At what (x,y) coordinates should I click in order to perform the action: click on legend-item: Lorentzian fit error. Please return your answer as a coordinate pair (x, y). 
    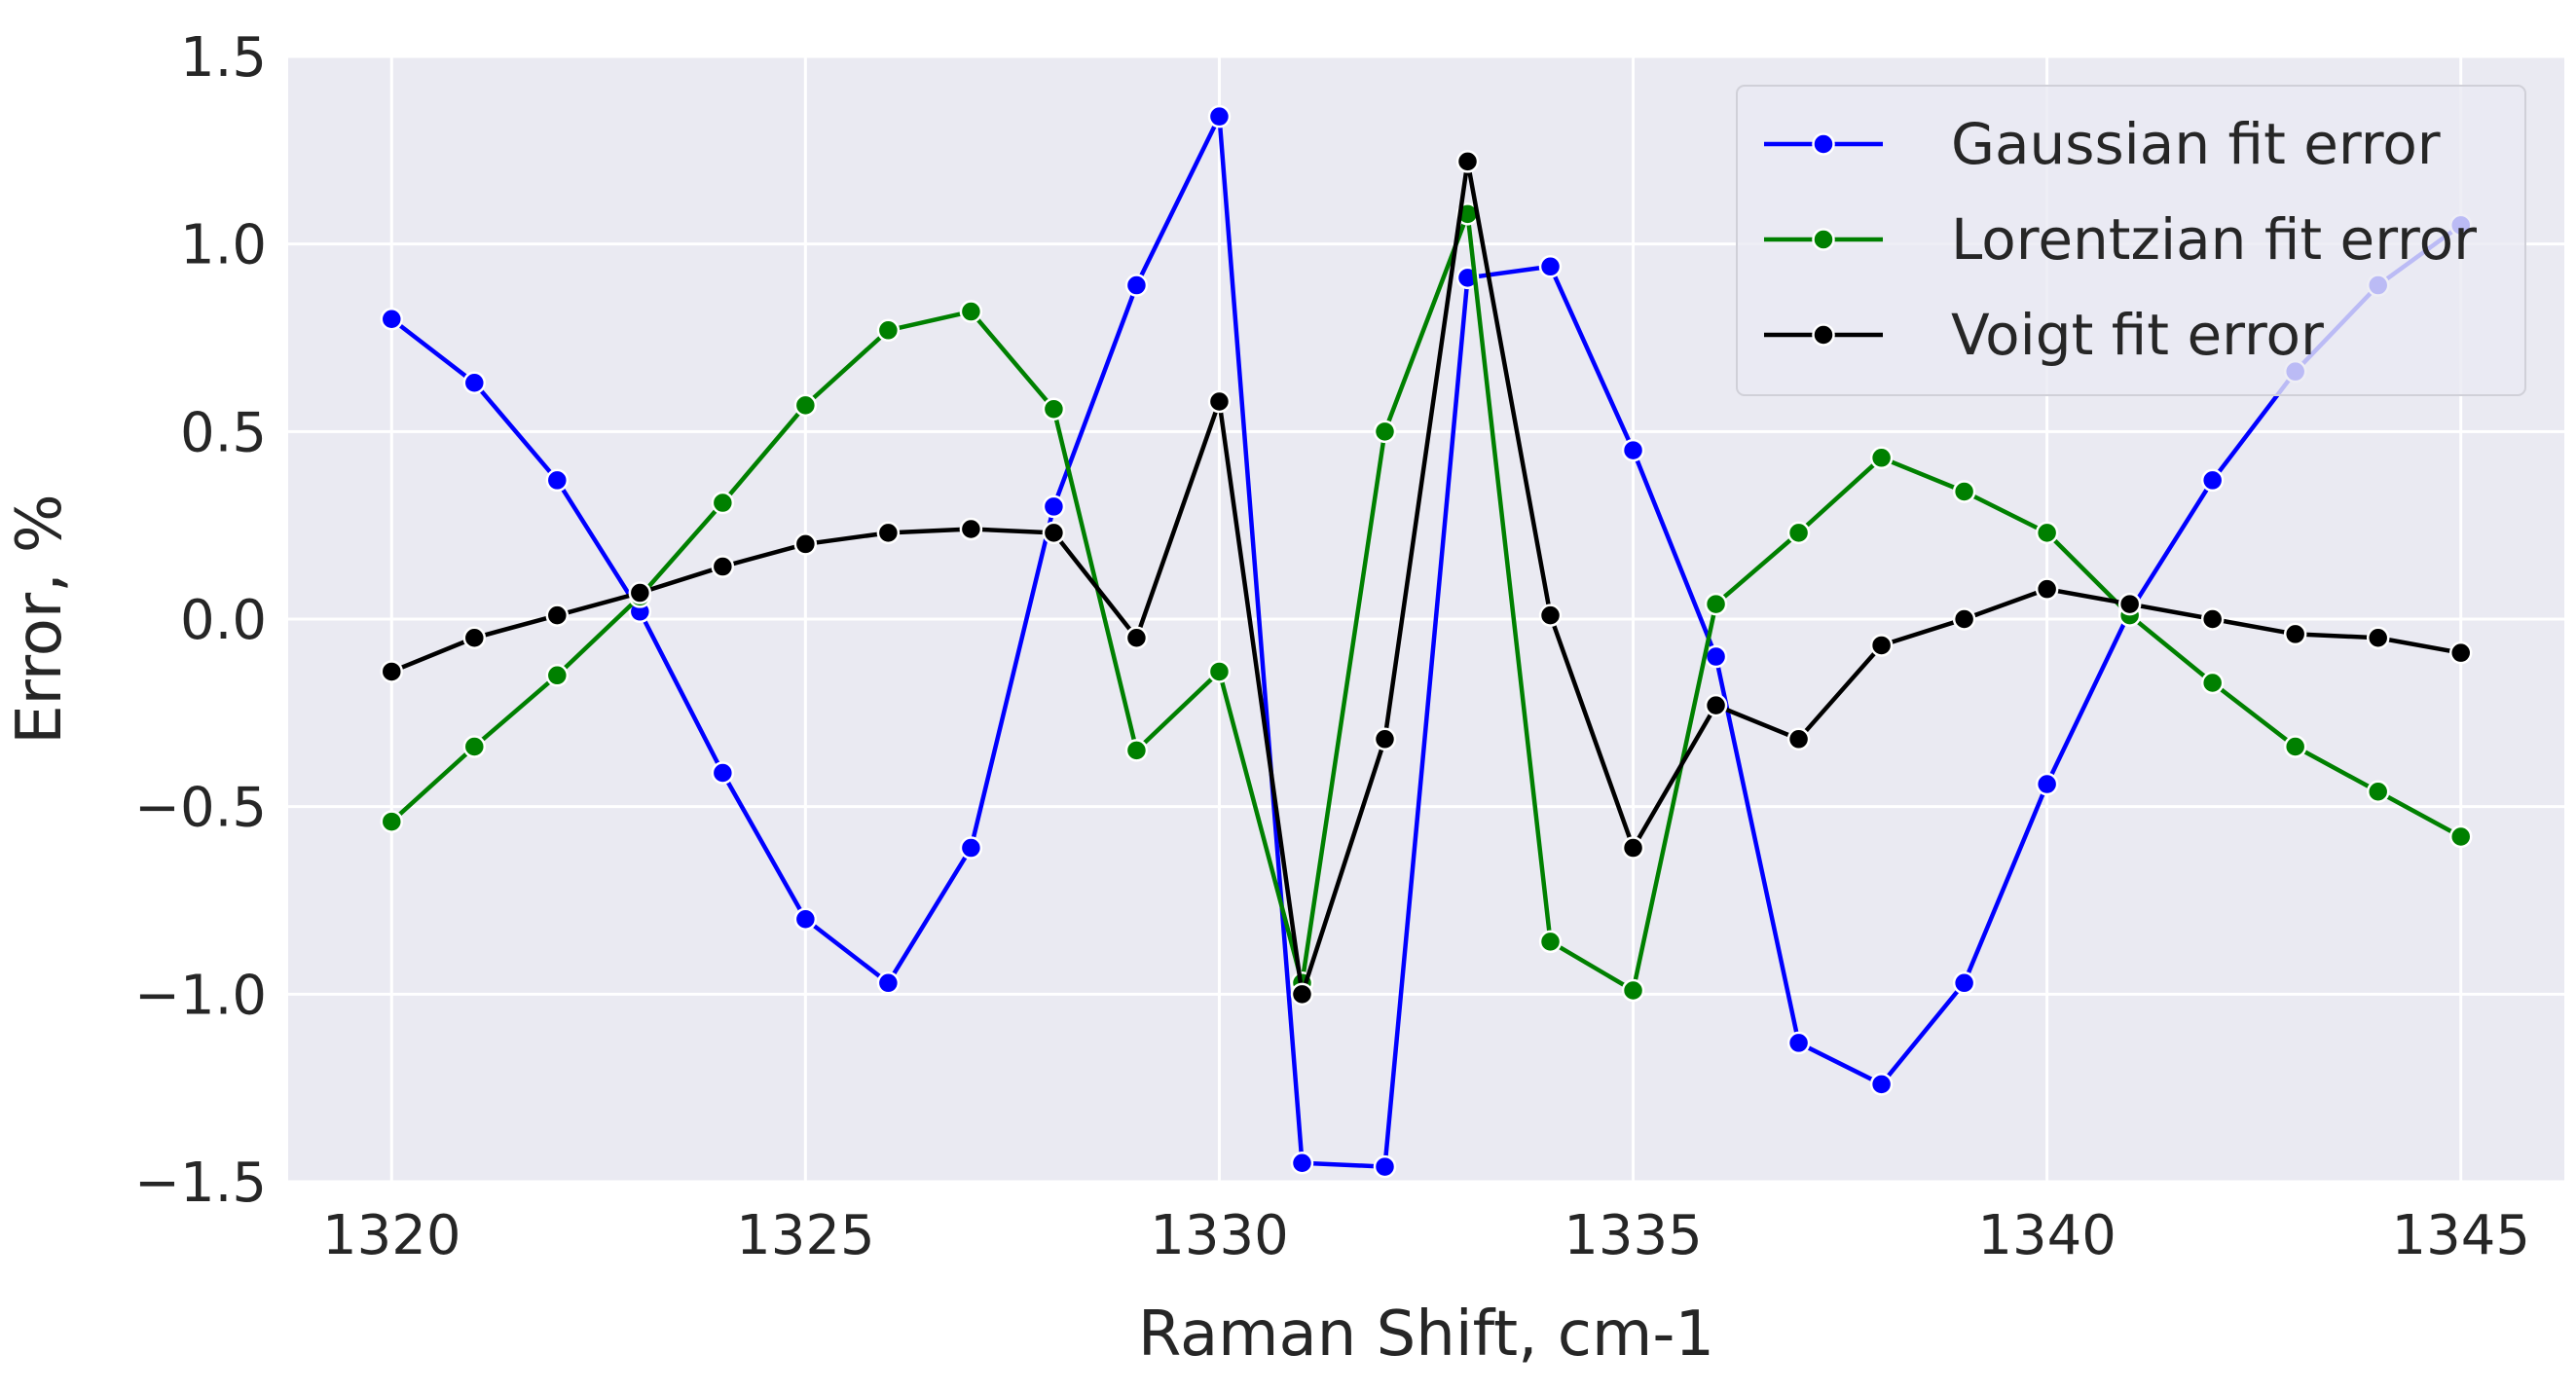
    Looking at the image, I should click on (2120, 239).